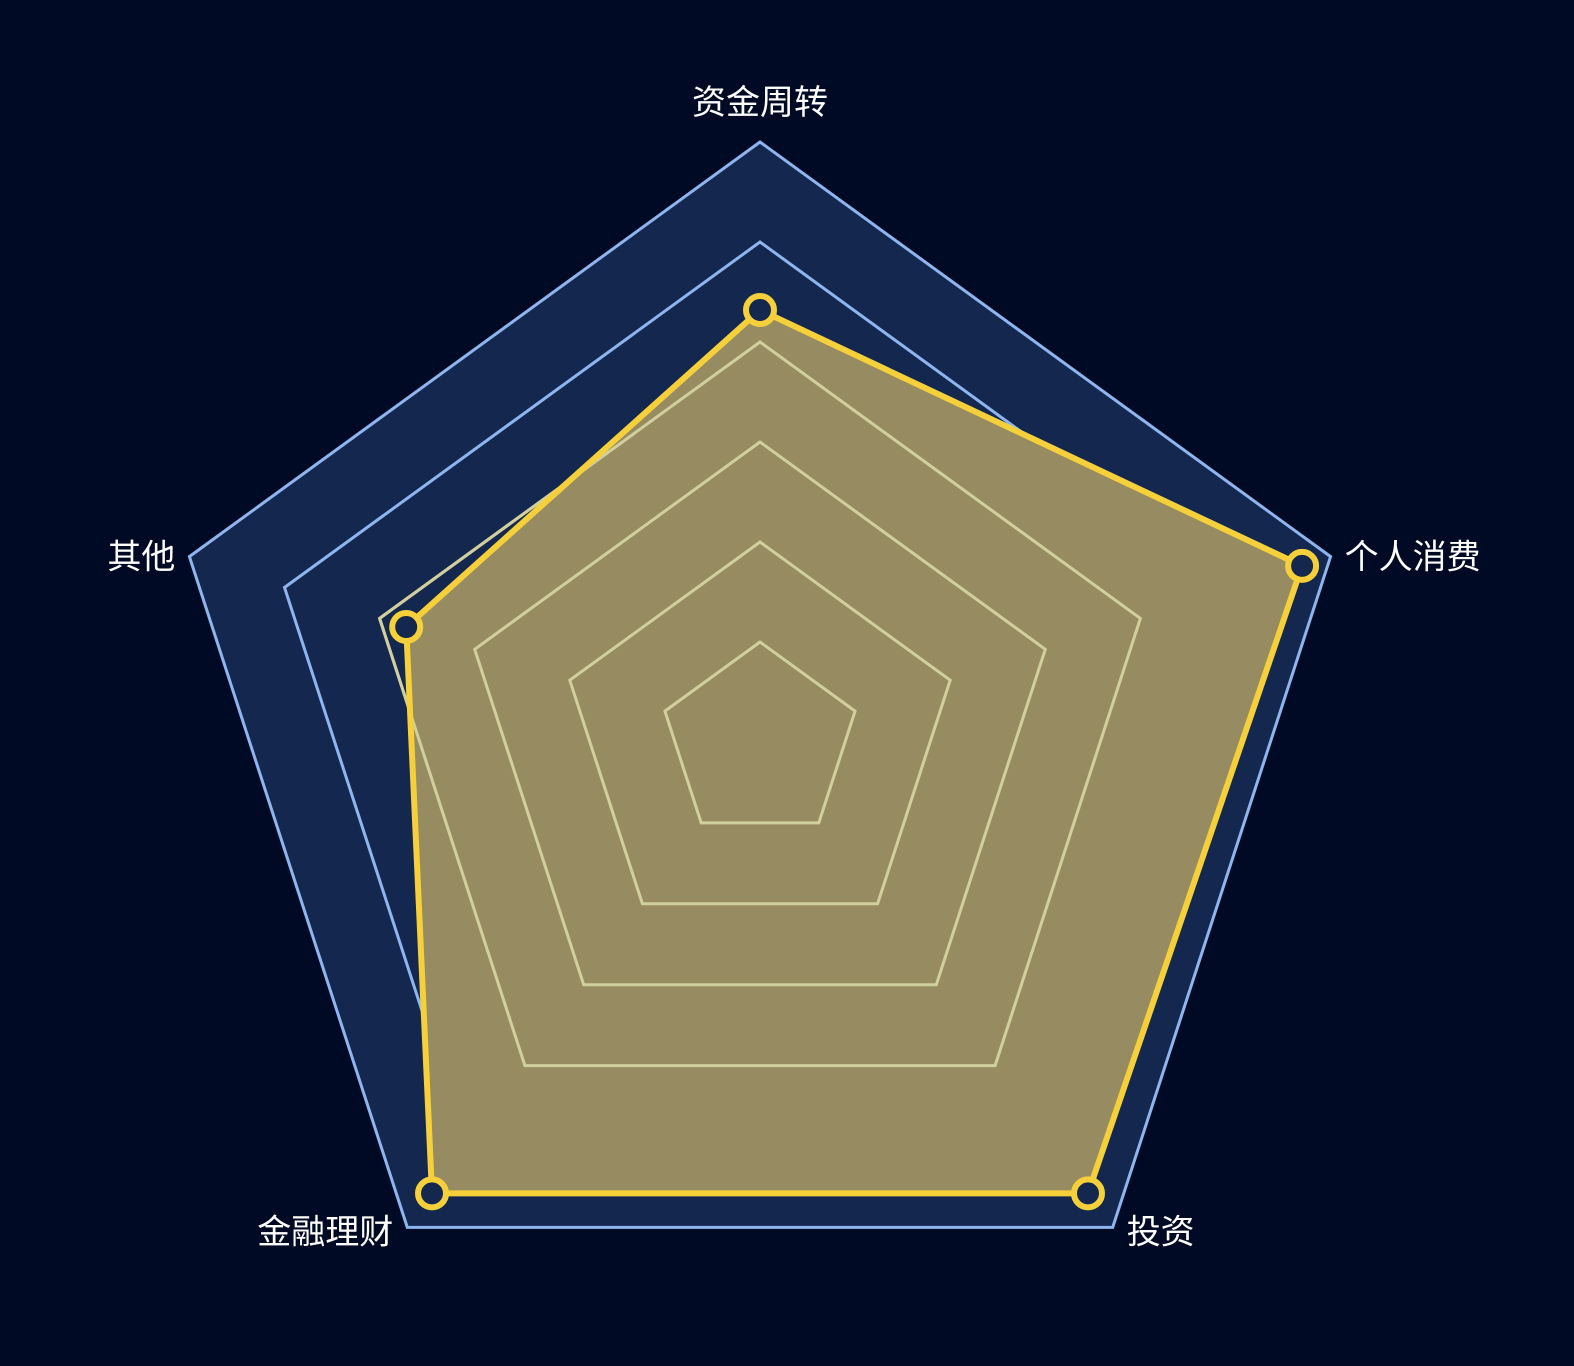 This screenshot has width=1574, height=1366. What do you see at coordinates (141, 558) in the screenshot?
I see `axis-label-5: 其他` at bounding box center [141, 558].